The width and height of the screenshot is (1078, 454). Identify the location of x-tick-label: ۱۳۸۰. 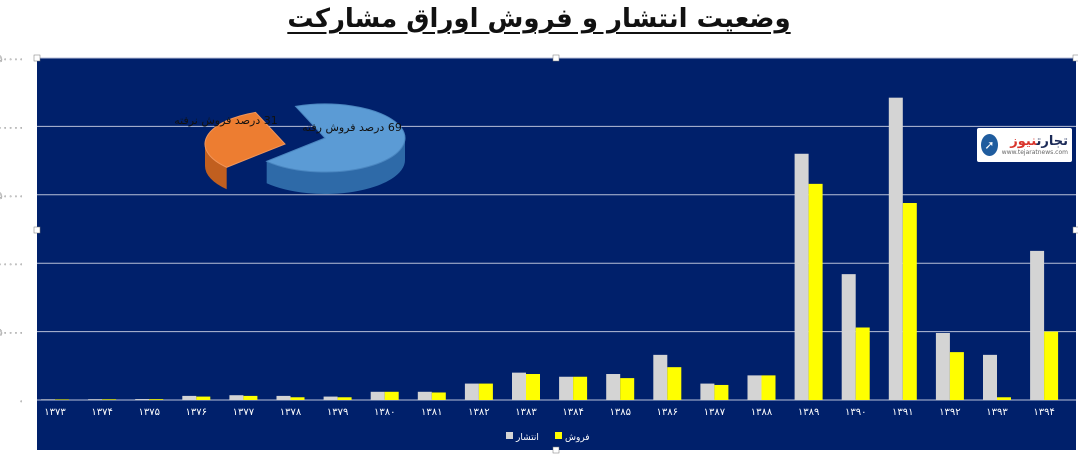
(384, 412).